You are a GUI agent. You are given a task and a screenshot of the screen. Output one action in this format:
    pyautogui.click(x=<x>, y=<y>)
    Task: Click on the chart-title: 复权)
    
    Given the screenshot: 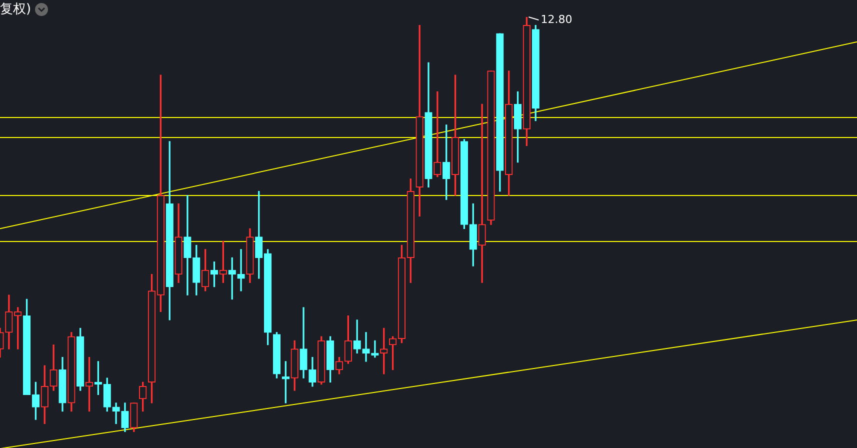 What is the action you would take?
    pyautogui.click(x=16, y=9)
    